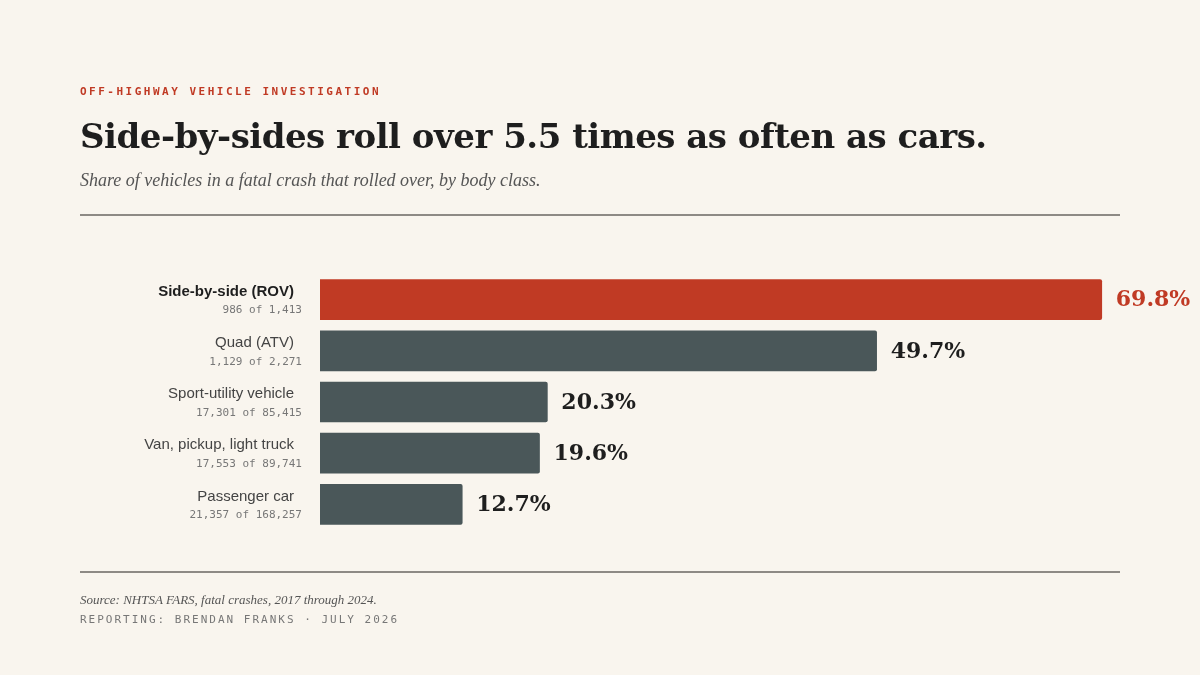  I want to click on text: 1,129 of 2,271, so click(255, 361).